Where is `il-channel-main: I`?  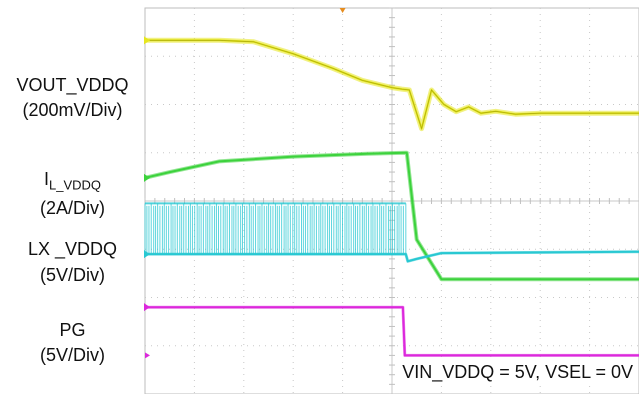 il-channel-main: I is located at coordinates (46, 179).